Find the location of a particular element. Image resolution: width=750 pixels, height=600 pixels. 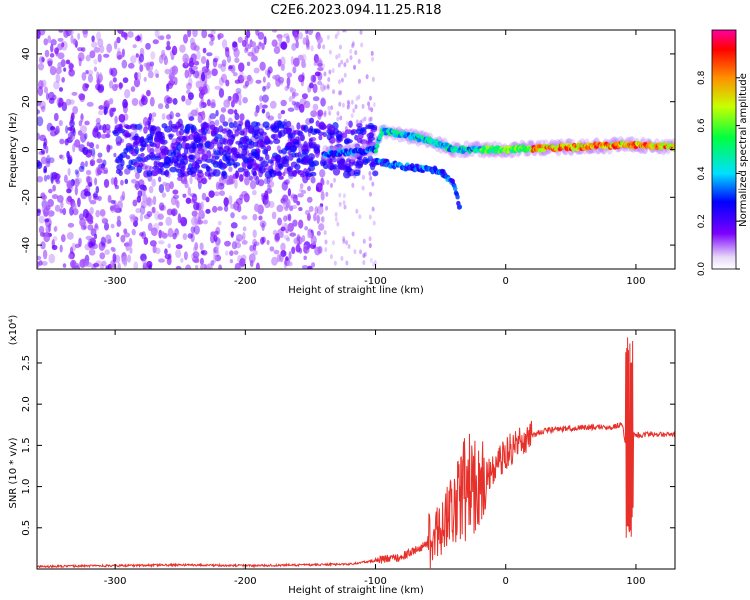

spectrogram-xtick-label: 100 is located at coordinates (635, 281).